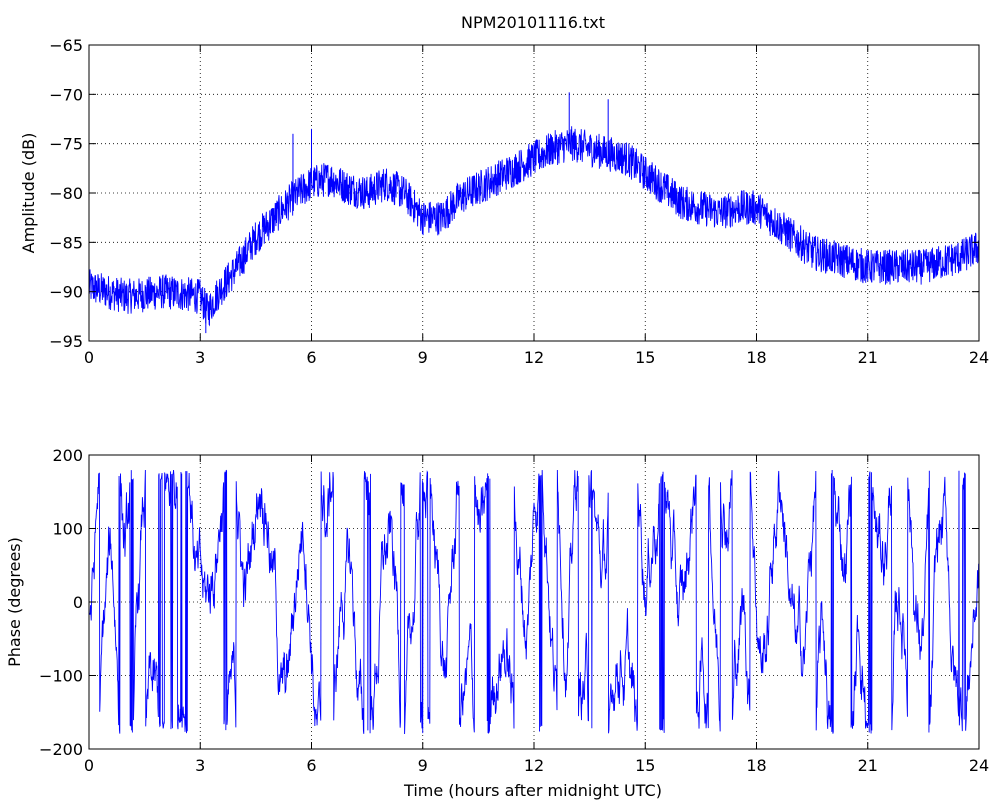  I want to click on amplitude-xtick-label: 15, so click(645, 357).